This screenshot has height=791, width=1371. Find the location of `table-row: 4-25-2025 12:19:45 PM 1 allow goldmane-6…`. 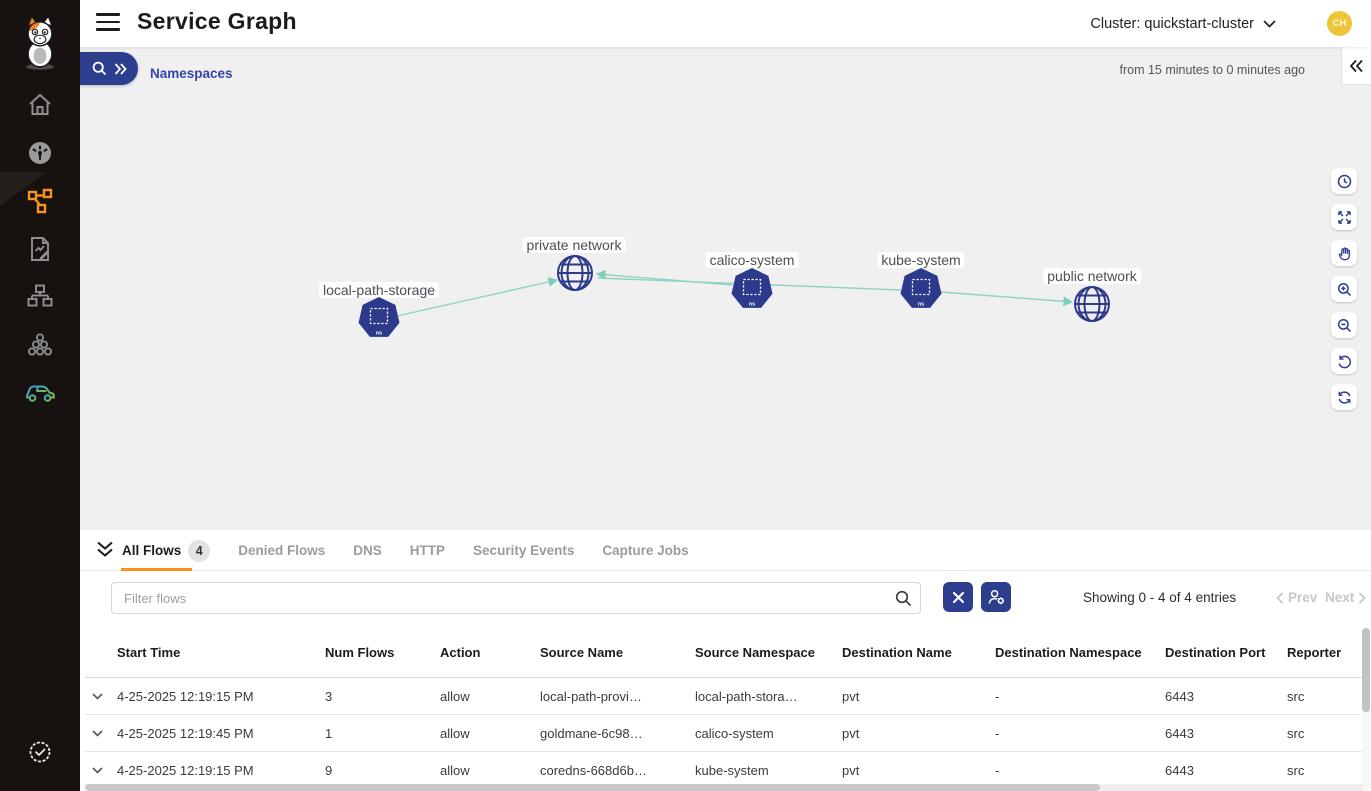

table-row: 4-25-2025 12:19:45 PM 1 allow goldmane-6… is located at coordinates (725, 733).